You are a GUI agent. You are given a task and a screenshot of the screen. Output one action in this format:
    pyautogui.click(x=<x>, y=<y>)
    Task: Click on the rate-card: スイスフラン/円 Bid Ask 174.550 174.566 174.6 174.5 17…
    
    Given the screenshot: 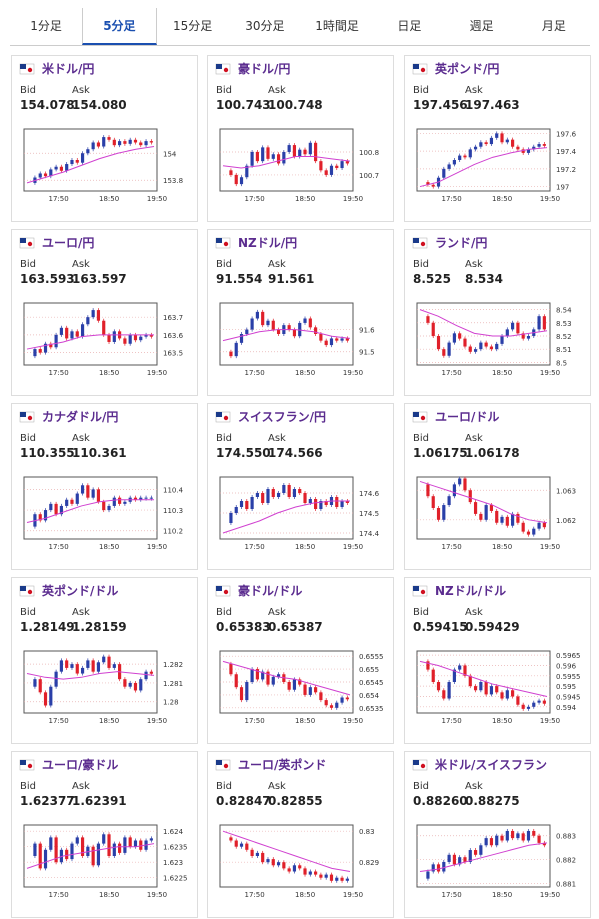 What is the action you would take?
    pyautogui.click(x=300, y=486)
    